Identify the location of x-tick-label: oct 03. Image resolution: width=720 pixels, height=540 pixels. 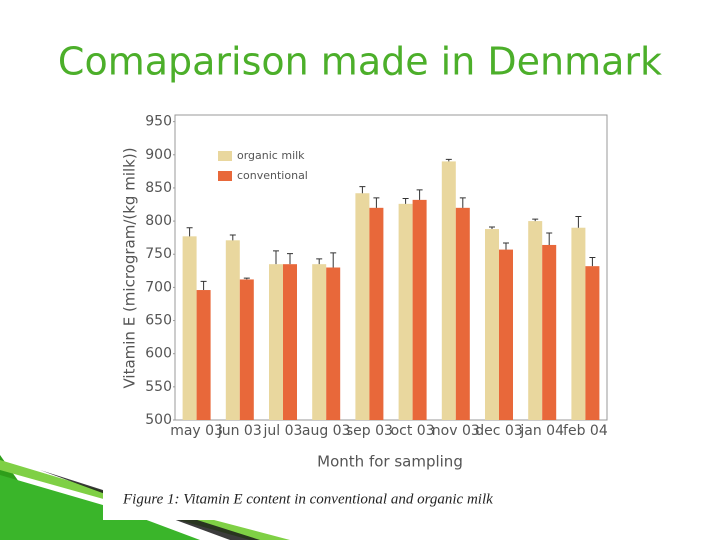
(413, 431).